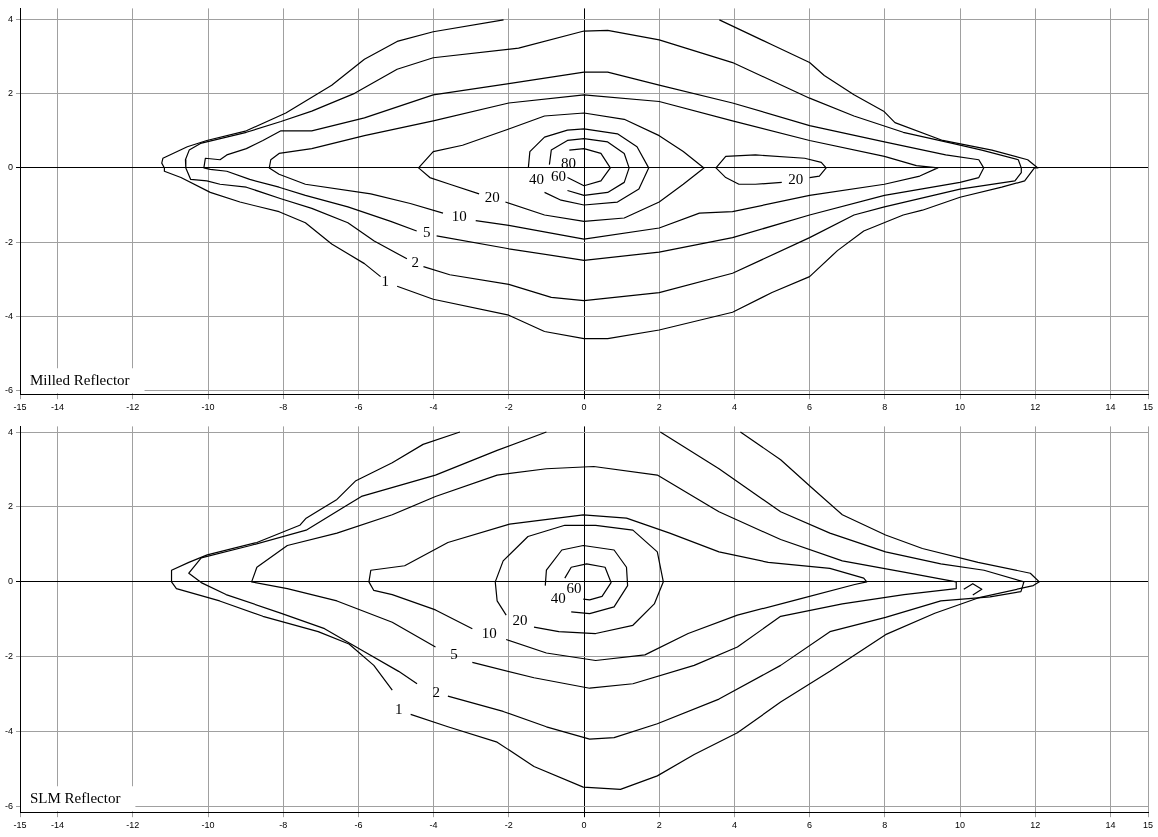 This screenshot has height=837, width=1158. Describe the element at coordinates (80, 380) in the screenshot. I see `text: Milled Reflector` at that location.